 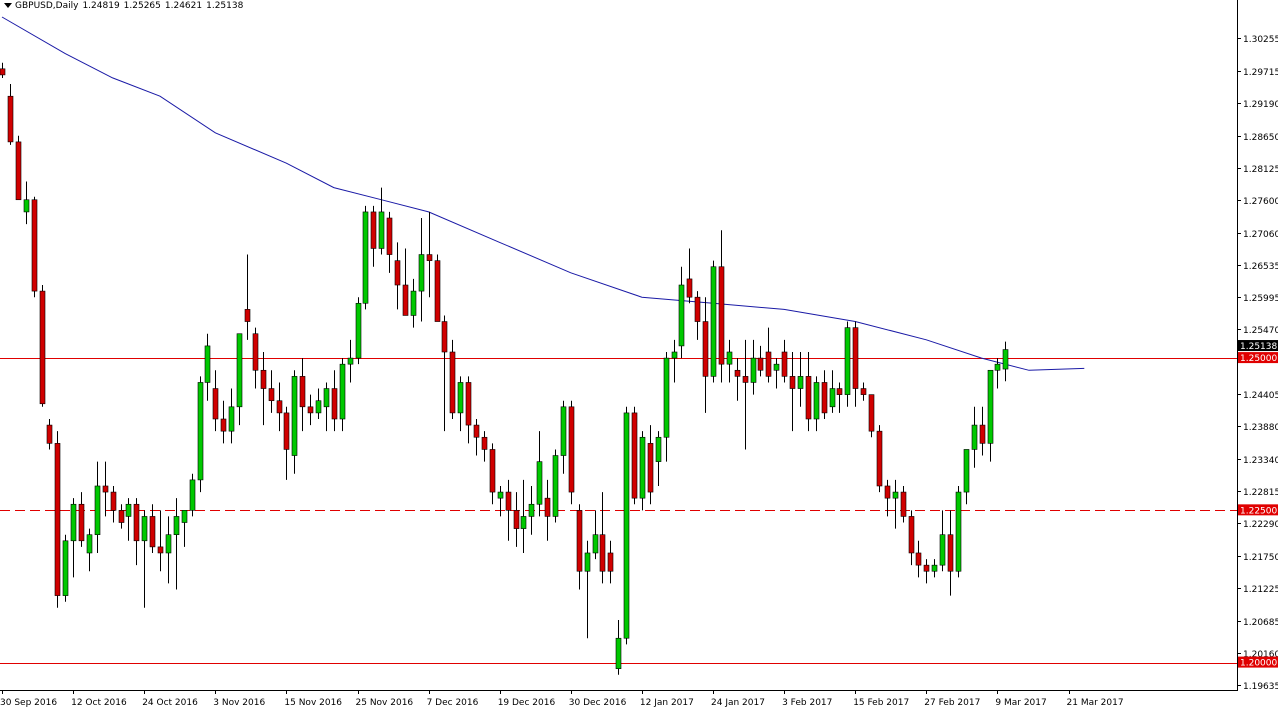 I want to click on x-tick-label: 3 Feb 2017, so click(x=807, y=703).